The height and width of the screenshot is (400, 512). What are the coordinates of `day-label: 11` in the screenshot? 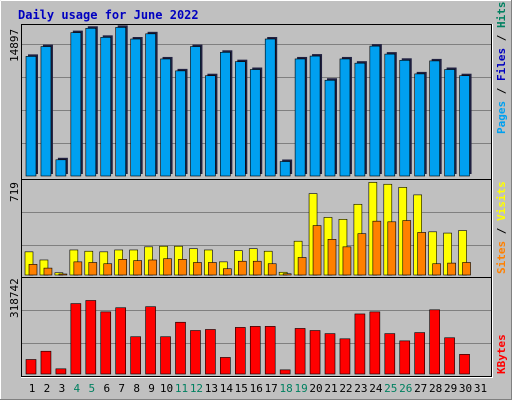 It's located at (181, 388).